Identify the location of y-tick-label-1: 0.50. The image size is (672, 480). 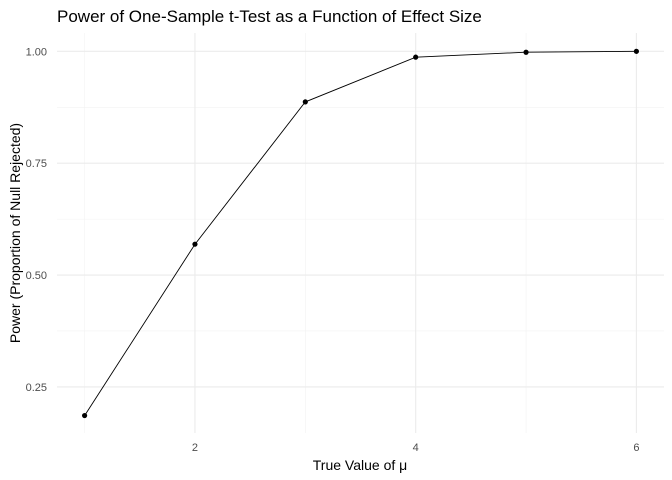
(36, 276).